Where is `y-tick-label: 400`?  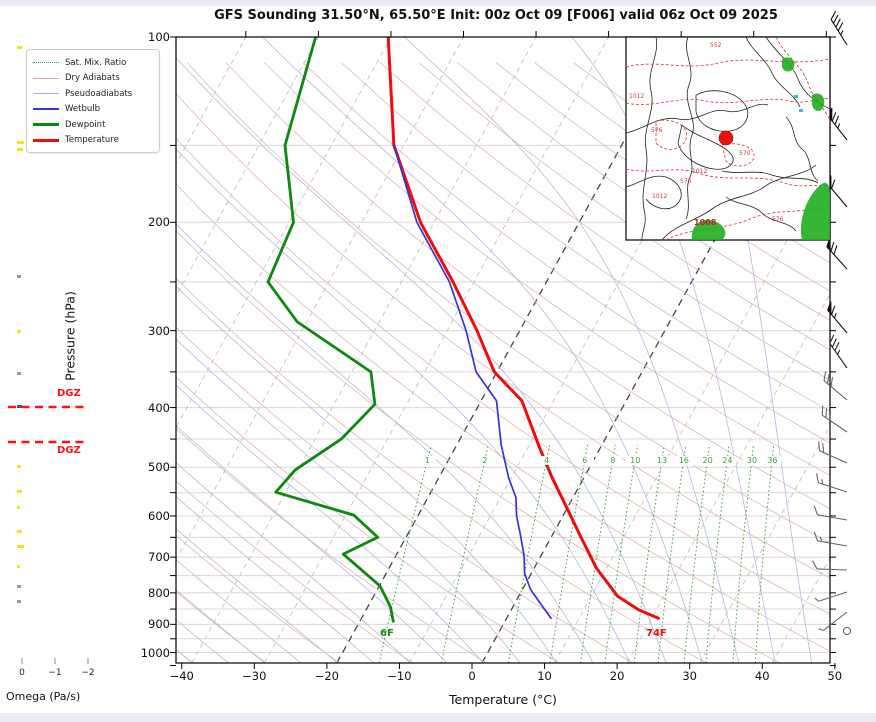
y-tick-label: 400 is located at coordinates (159, 407).